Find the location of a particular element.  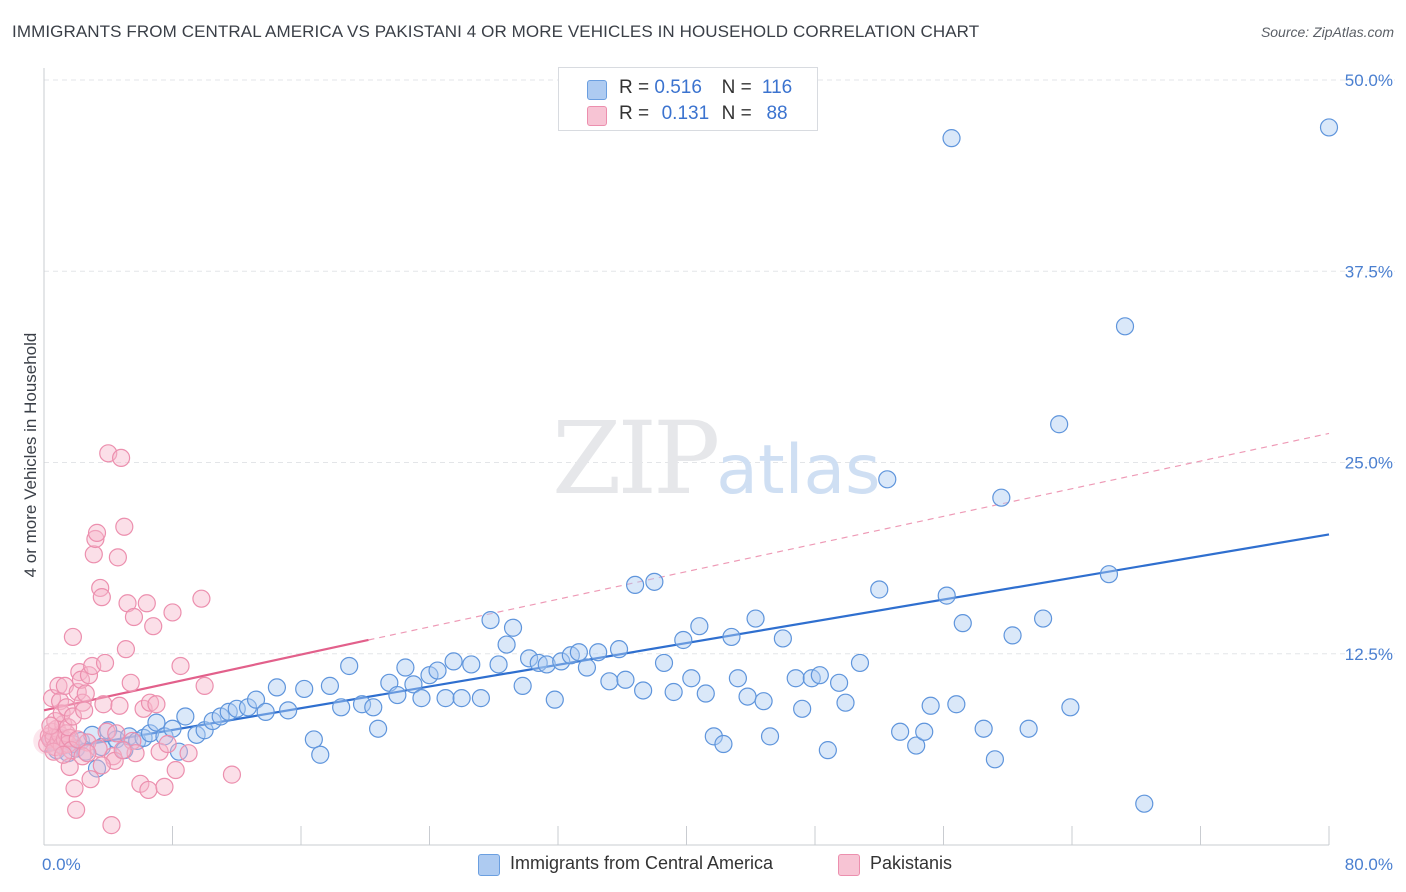

legend-text-blue: R = 0.516 N = 116 is located at coordinates (706, 87).